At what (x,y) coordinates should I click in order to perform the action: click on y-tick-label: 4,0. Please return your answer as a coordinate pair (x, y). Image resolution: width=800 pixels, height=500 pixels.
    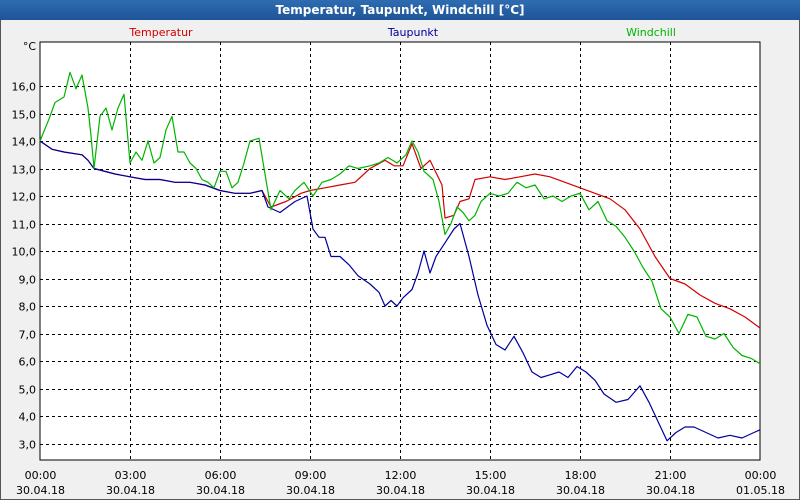
    Looking at the image, I should click on (28, 417).